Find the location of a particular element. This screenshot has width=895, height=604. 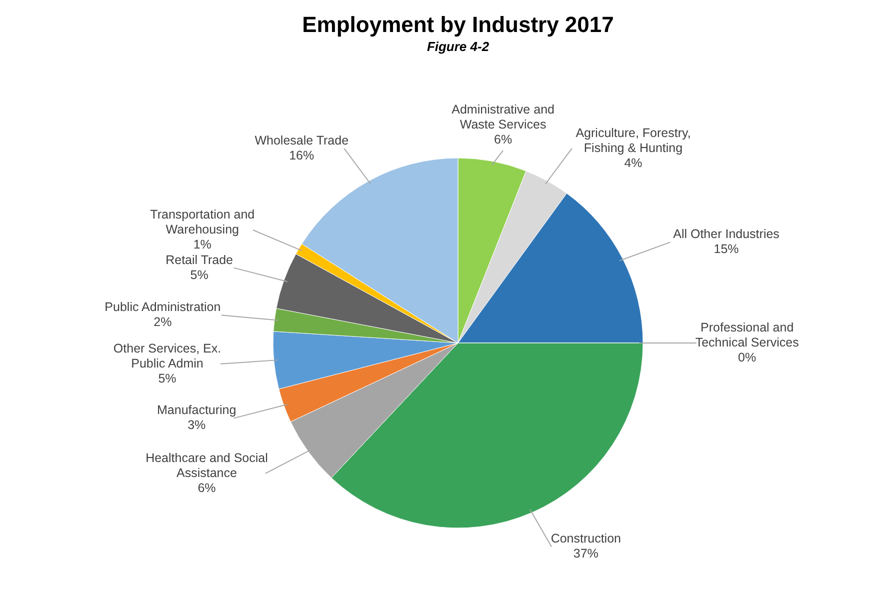

slice-label: Public Administration is located at coordinates (162, 307).